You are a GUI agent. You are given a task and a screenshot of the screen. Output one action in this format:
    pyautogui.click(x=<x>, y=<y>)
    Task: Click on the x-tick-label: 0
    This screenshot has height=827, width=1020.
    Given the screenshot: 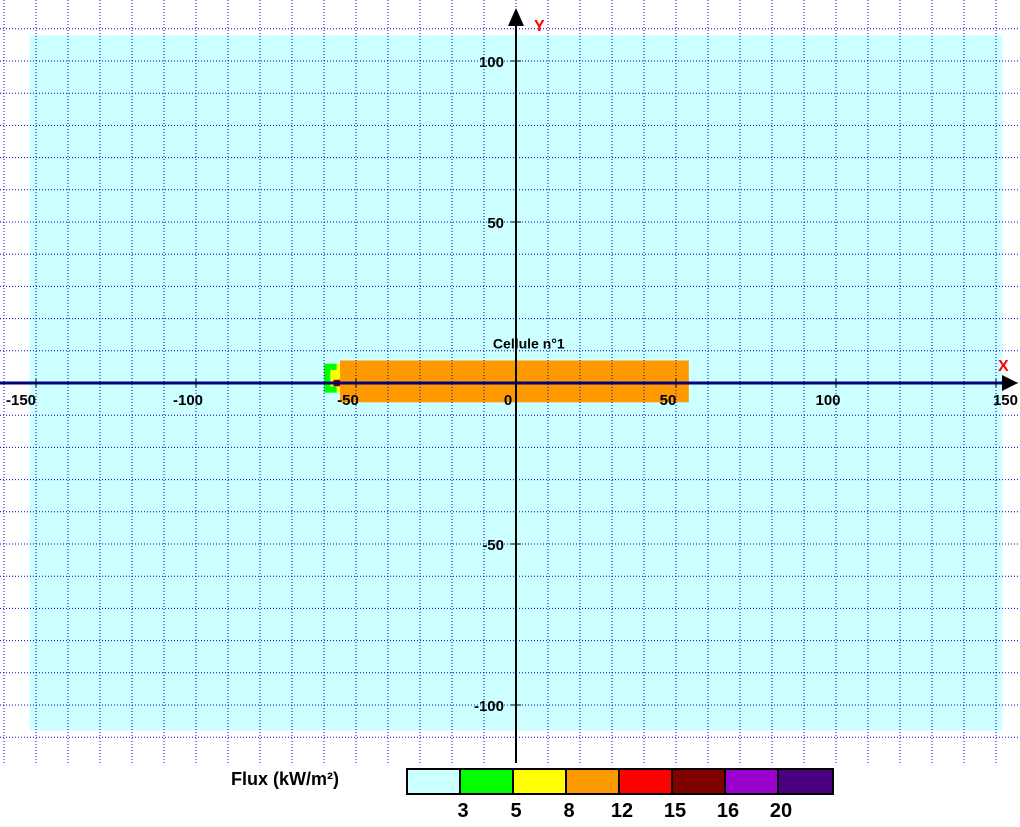 What is the action you would take?
    pyautogui.click(x=508, y=400)
    